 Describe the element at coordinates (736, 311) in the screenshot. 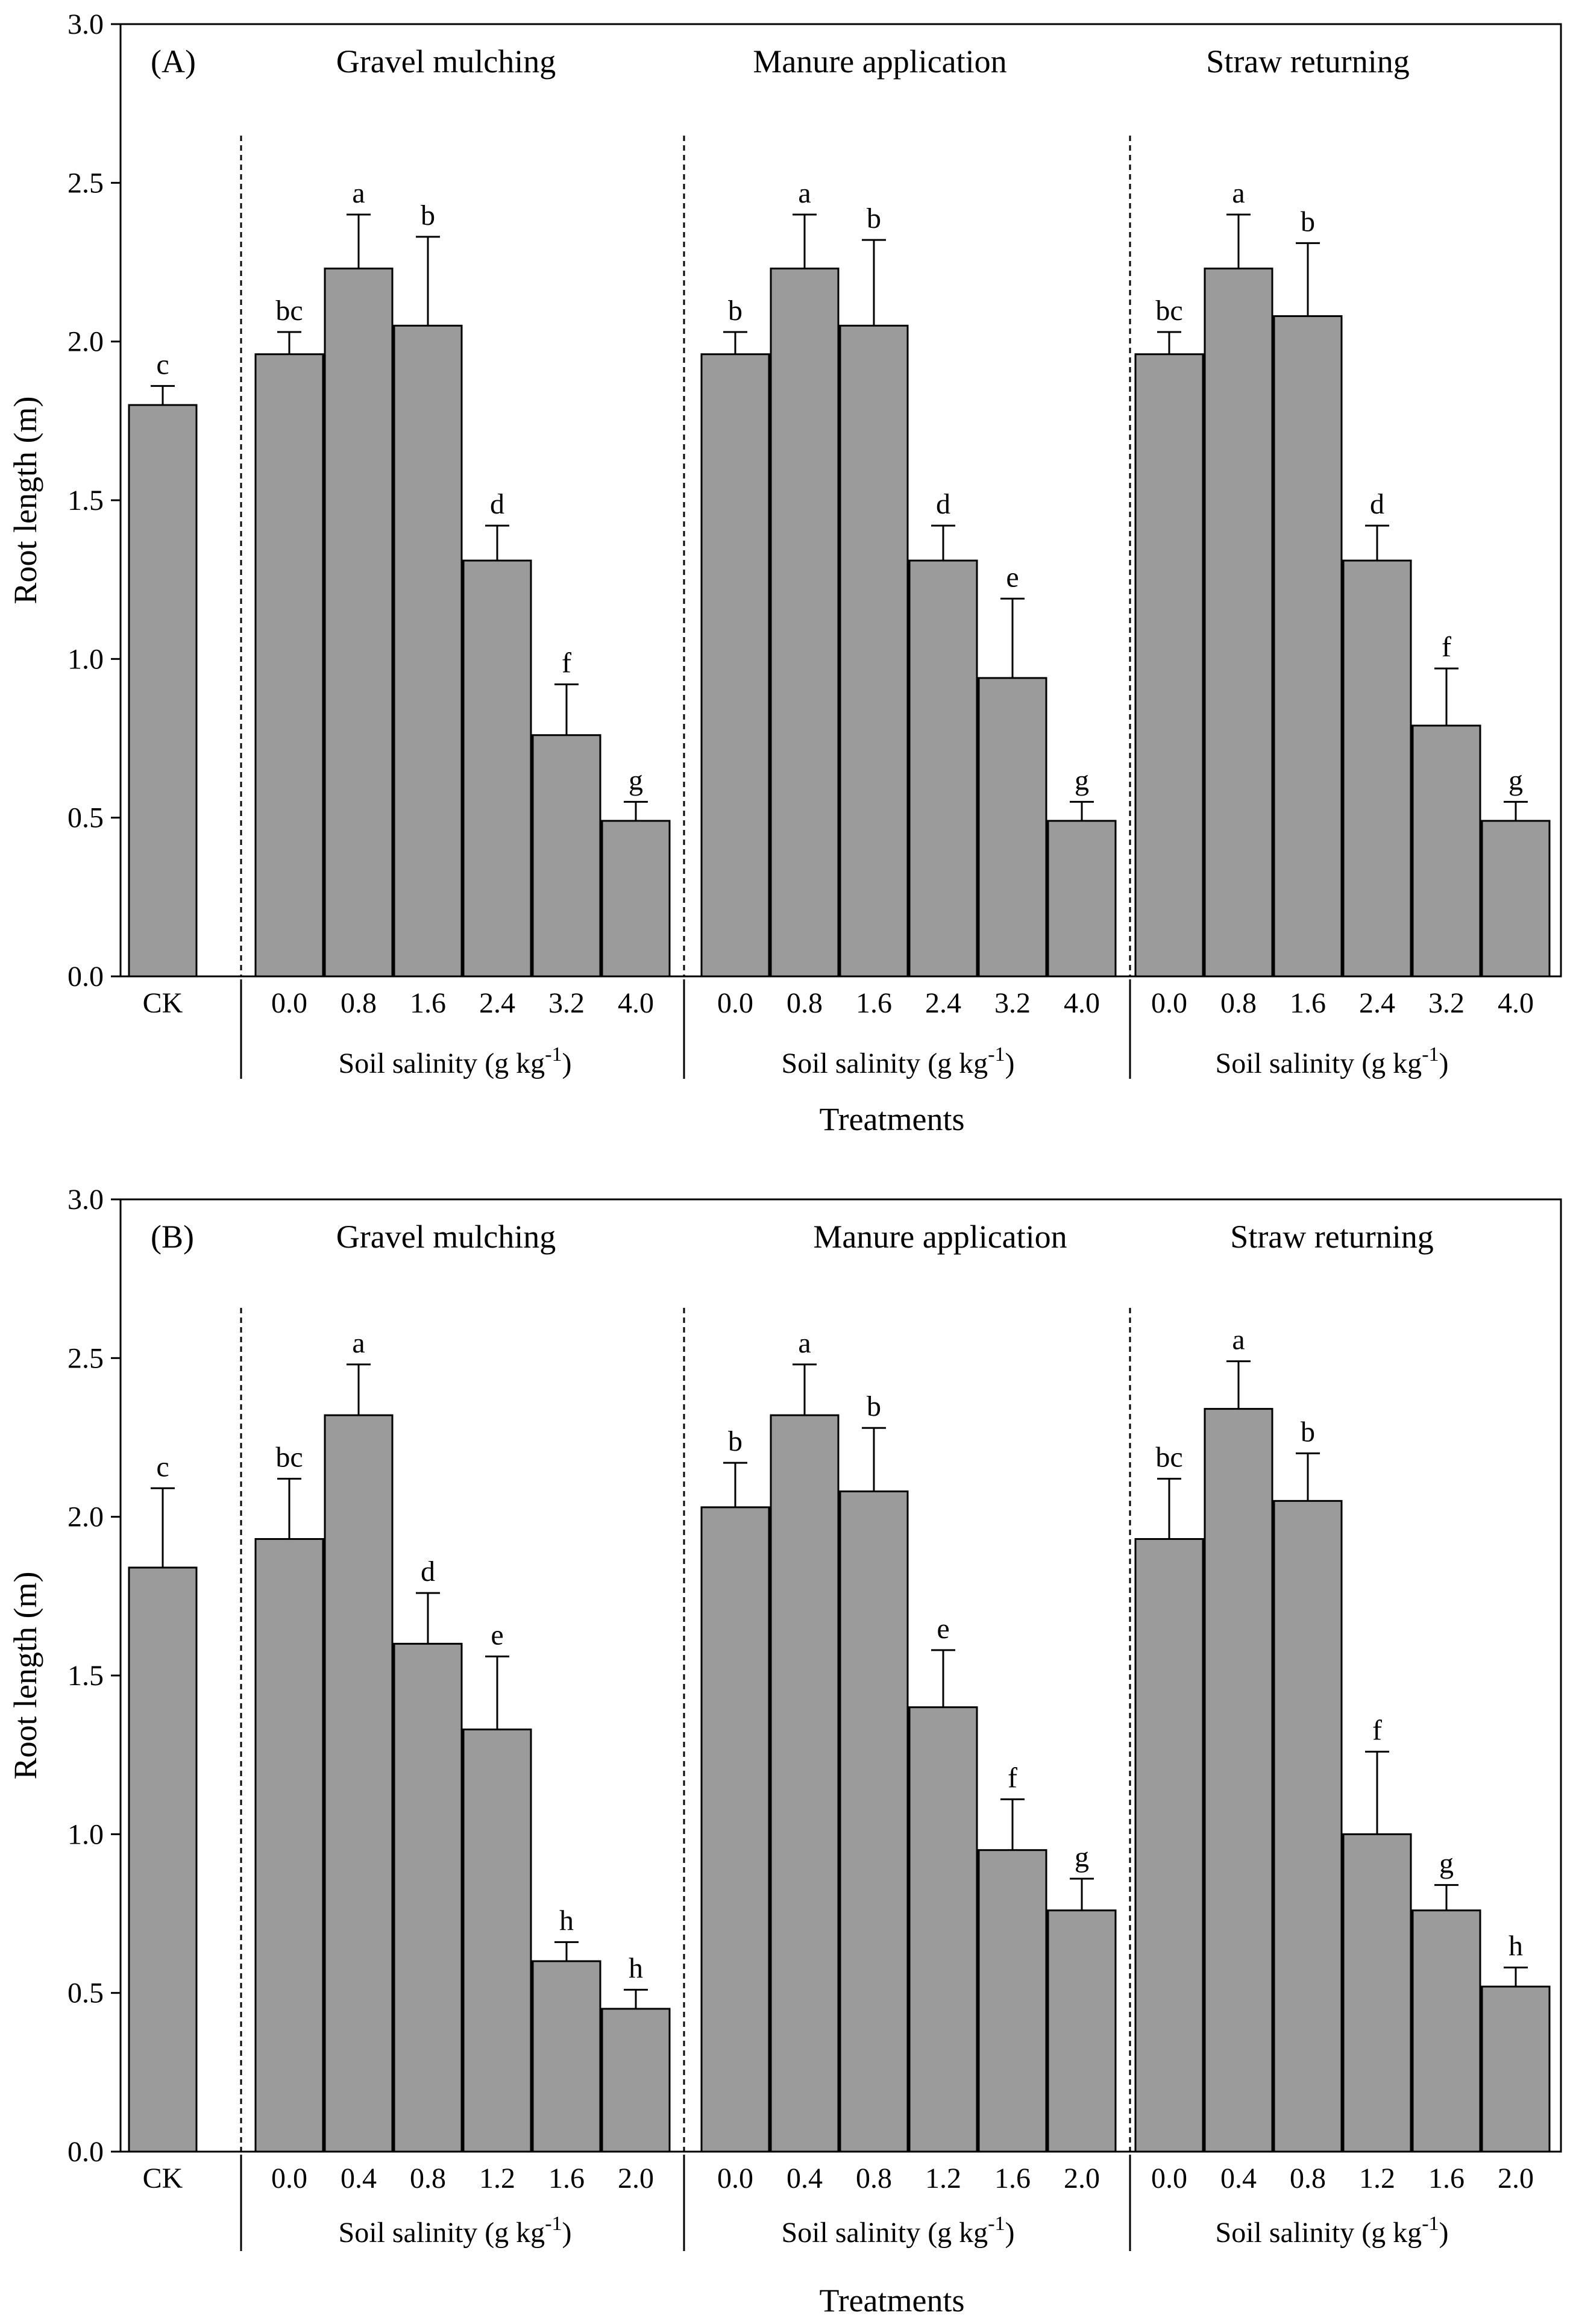

I see `group-2-item-1-significance-letter: b` at that location.